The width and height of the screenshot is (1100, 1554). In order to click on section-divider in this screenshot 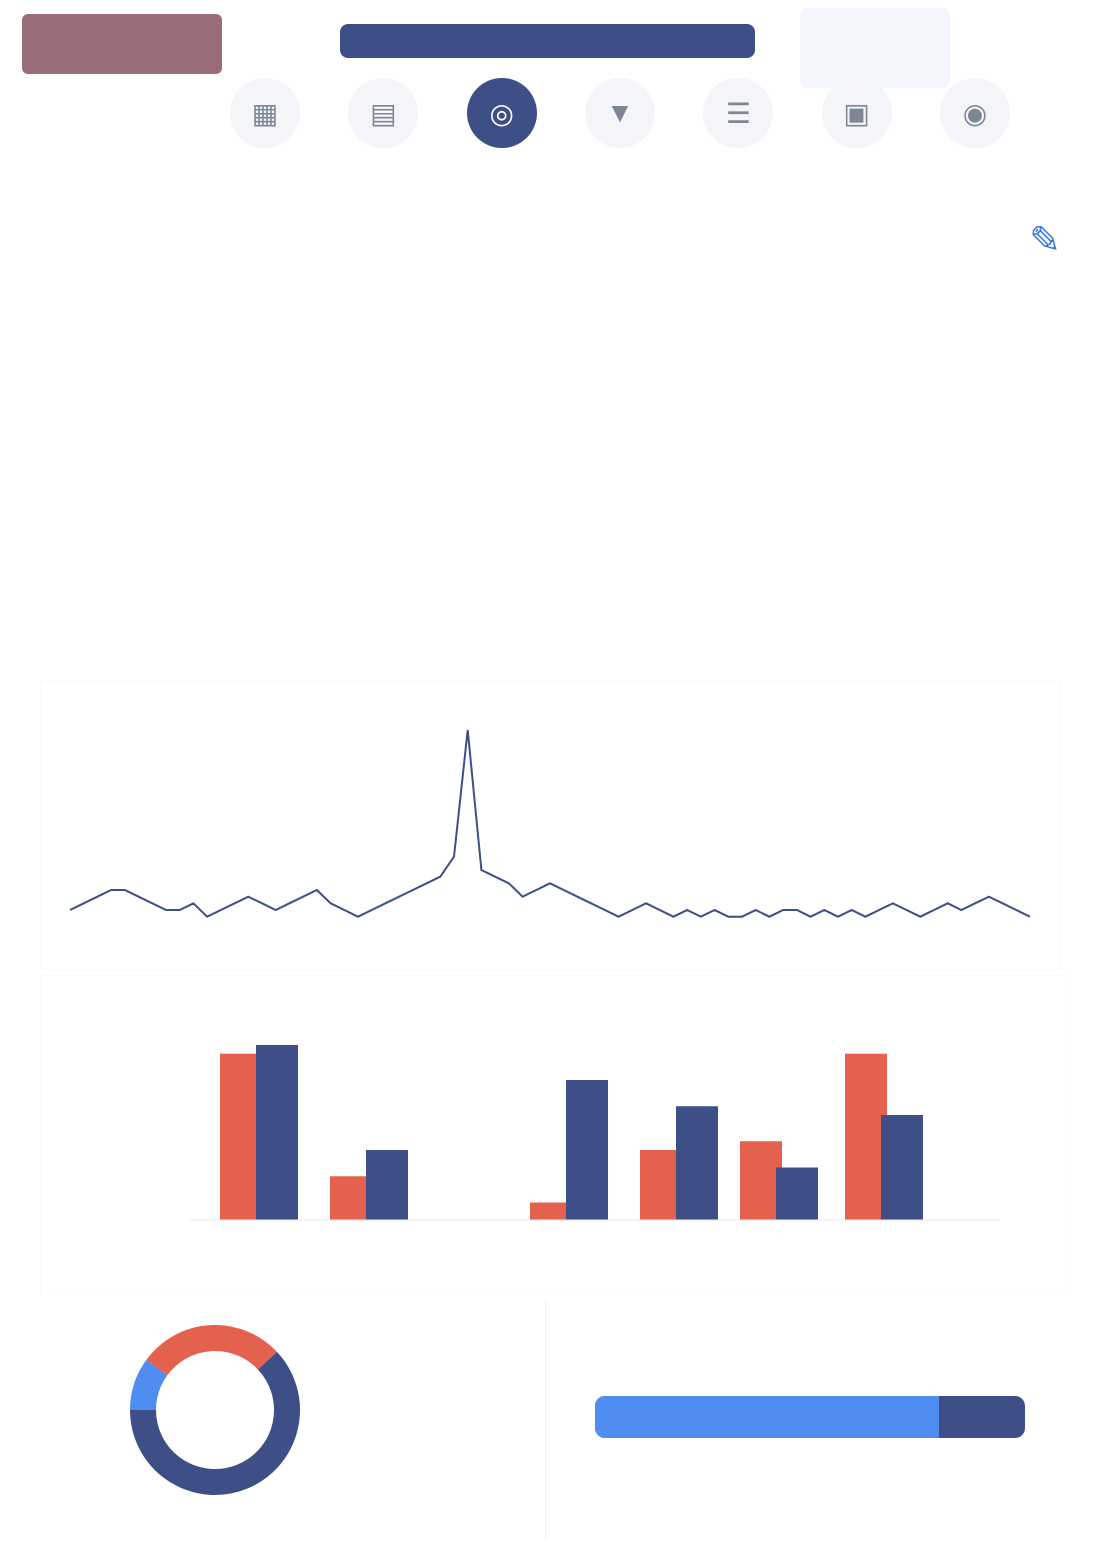, I will do `click(545, 1420)`.